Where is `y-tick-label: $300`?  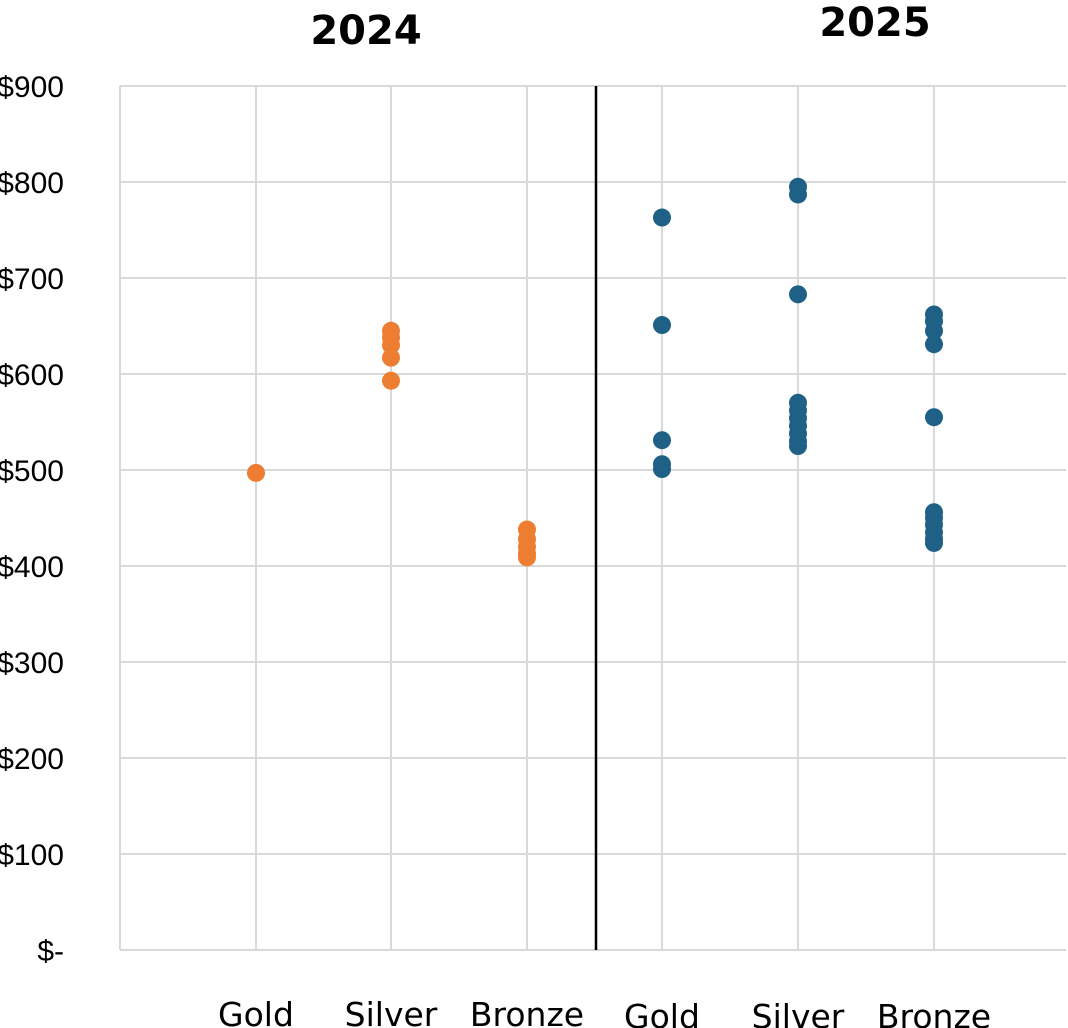
y-tick-label: $300 is located at coordinates (32, 663).